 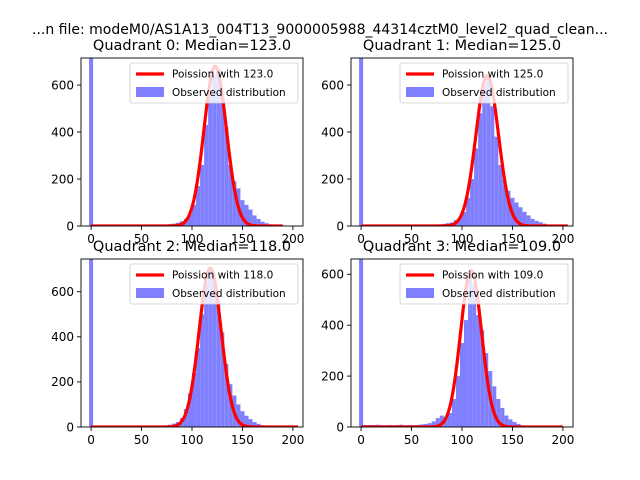 I want to click on legend-entry-poisson: Poission with 118.0, so click(x=222, y=276).